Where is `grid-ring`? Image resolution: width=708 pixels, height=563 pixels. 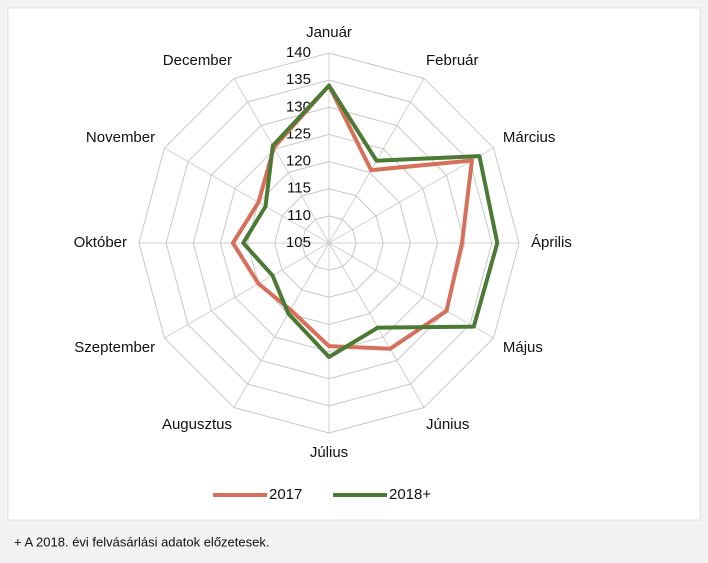 grid-ring is located at coordinates (329, 243).